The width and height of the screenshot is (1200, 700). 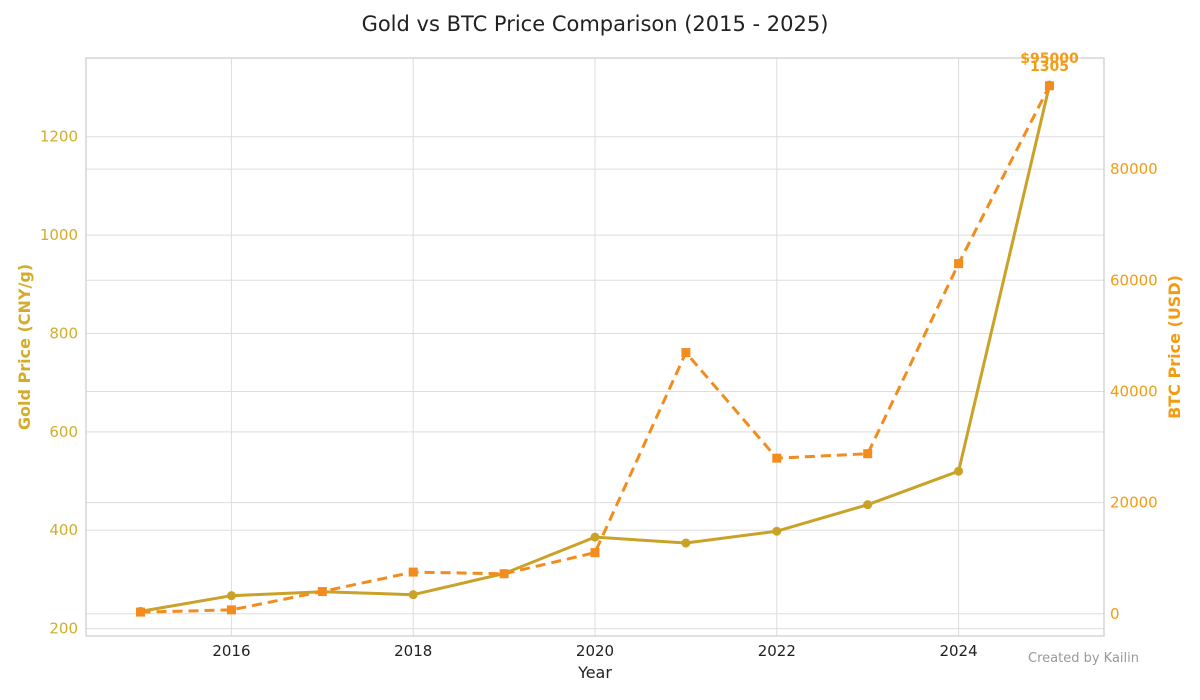 I want to click on btc-data-label: $95000, so click(x=1049, y=59).